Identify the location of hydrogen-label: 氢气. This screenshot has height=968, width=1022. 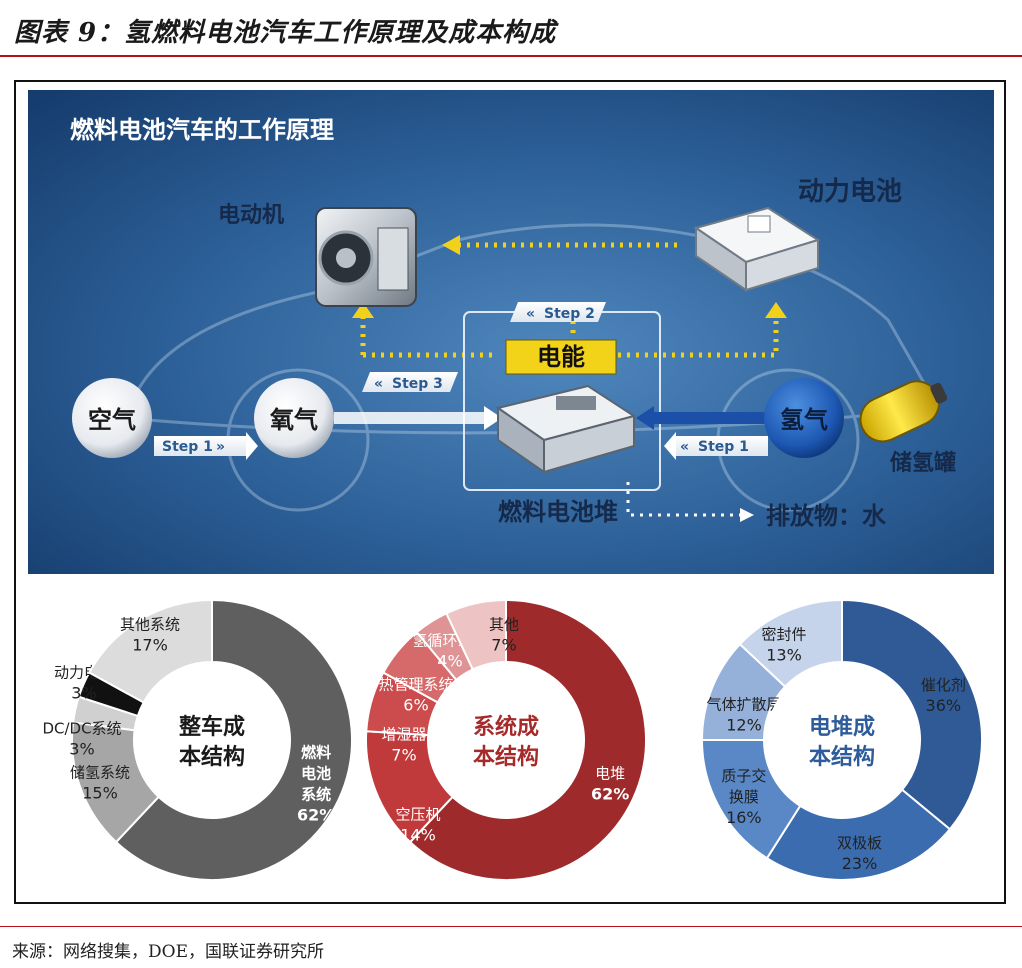
(804, 420).